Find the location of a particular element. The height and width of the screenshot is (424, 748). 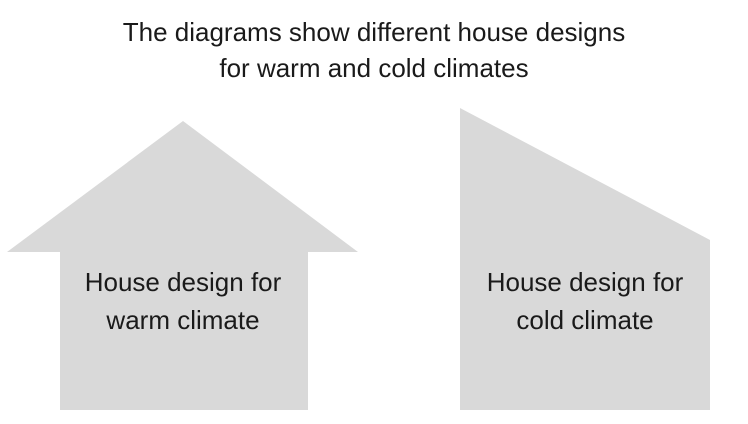

warm-house-label-line-2: warm climate is located at coordinates (182, 320).